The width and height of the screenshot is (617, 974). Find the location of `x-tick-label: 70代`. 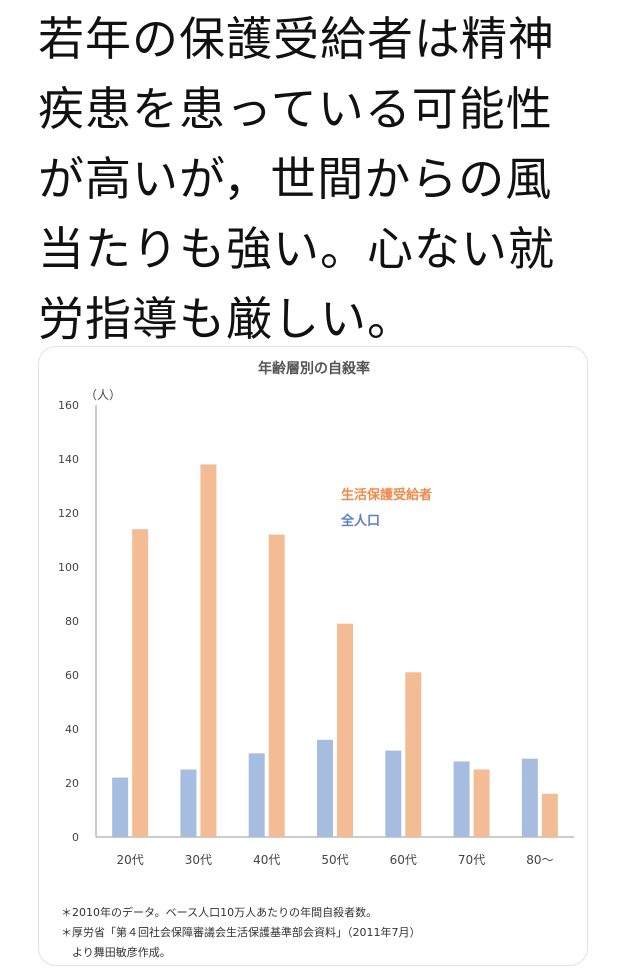

x-tick-label: 70代 is located at coordinates (471, 860).